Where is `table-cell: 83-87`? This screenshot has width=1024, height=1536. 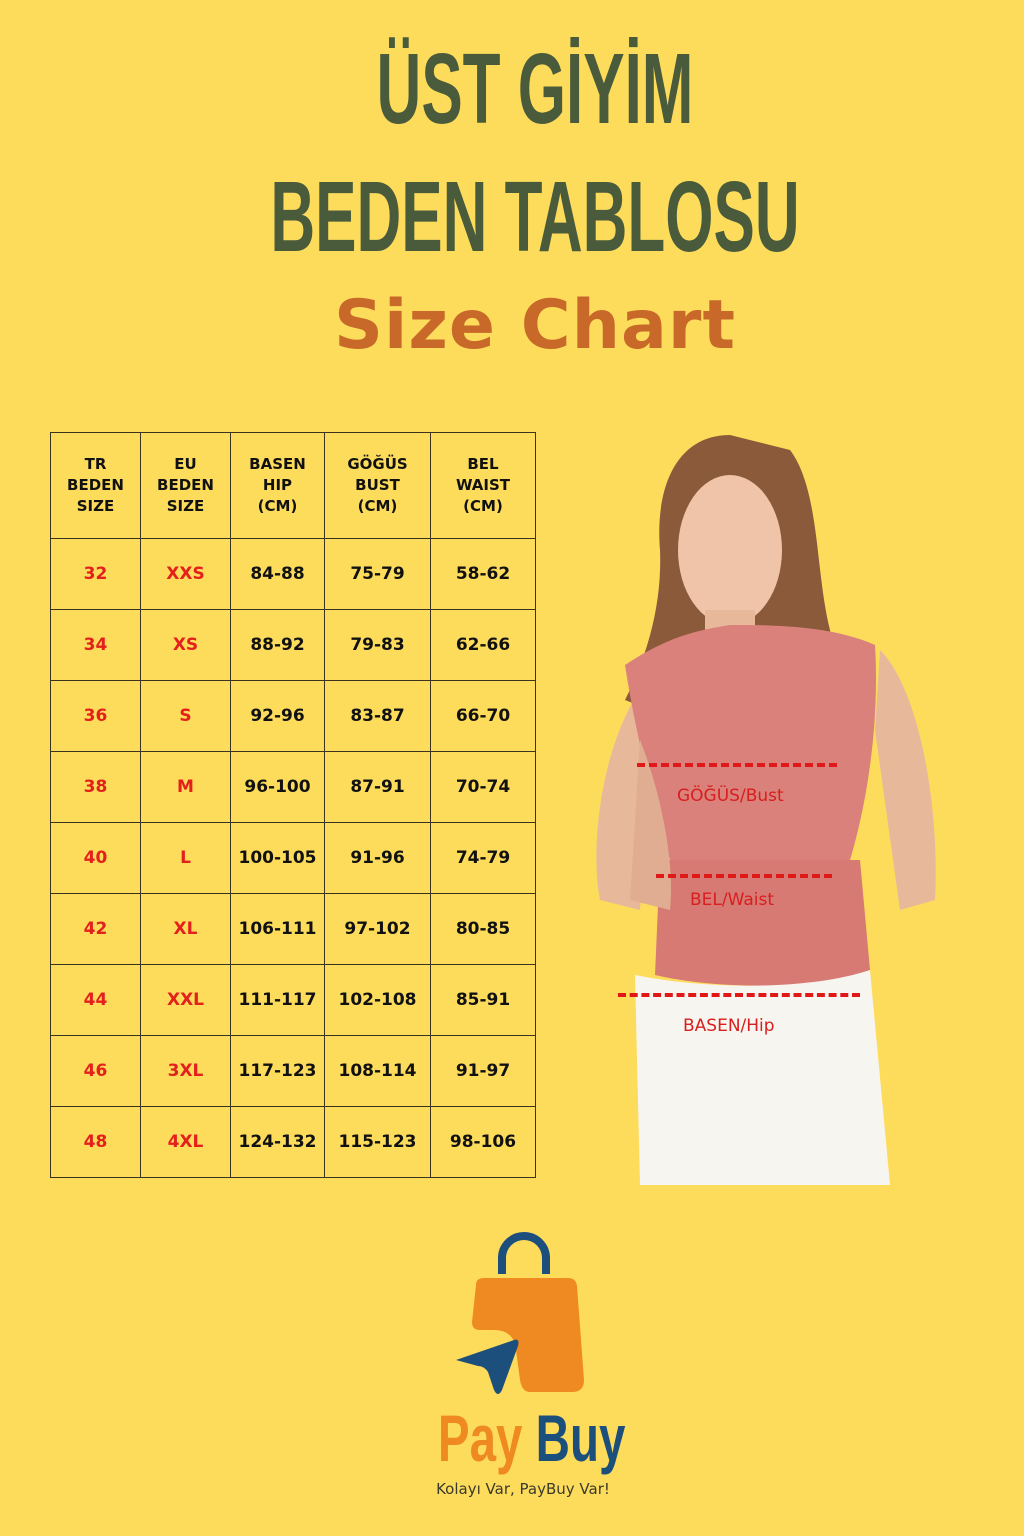
table-cell: 83-87 is located at coordinates (377, 716).